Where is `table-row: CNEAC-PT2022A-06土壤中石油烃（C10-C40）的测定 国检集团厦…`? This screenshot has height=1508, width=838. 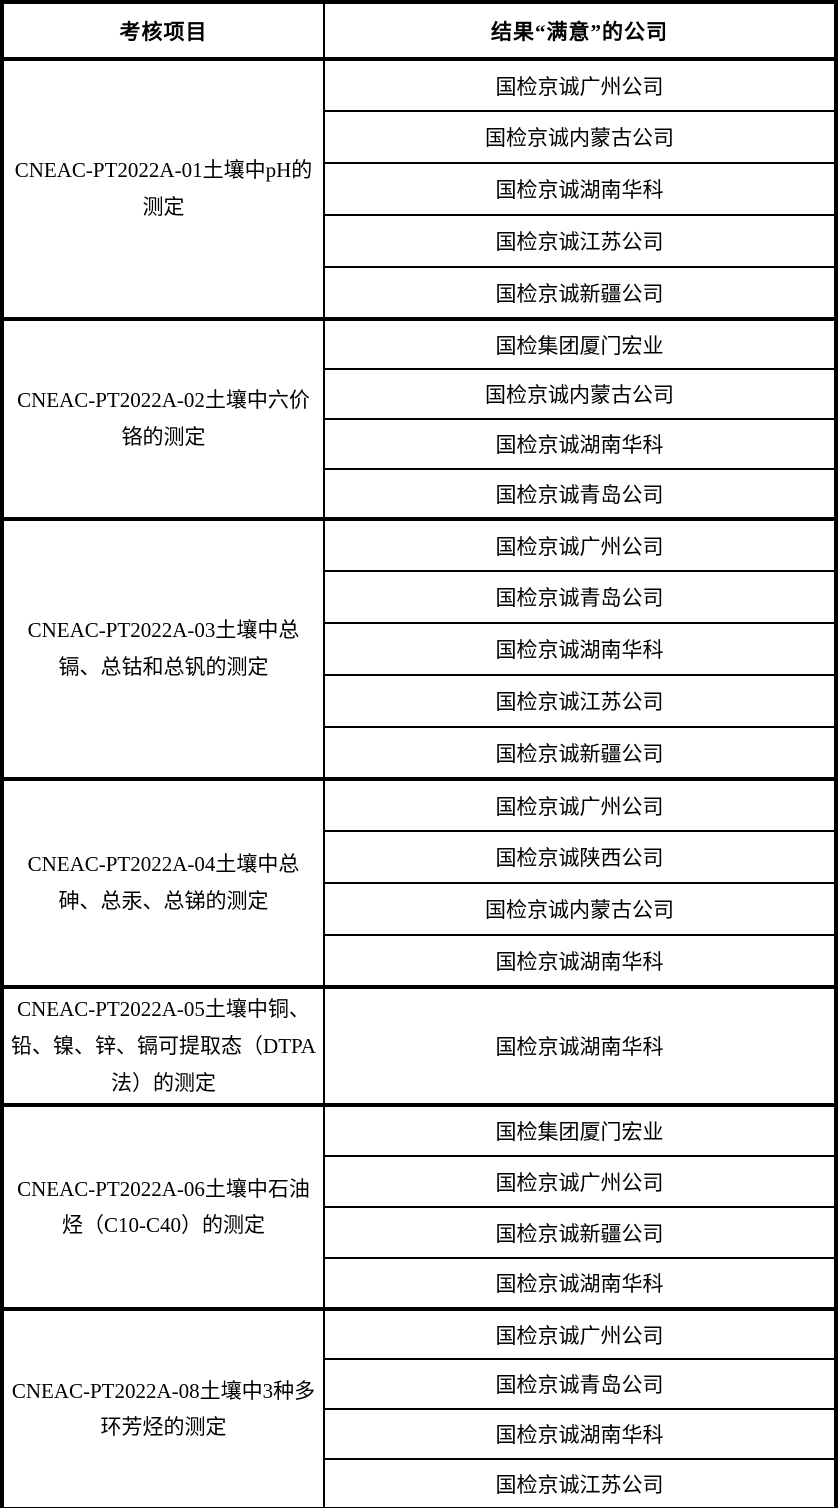
table-row: CNEAC-PT2022A-06土壤中石油烃（C10-C40）的测定 国检集团厦… is located at coordinates (419, 1207).